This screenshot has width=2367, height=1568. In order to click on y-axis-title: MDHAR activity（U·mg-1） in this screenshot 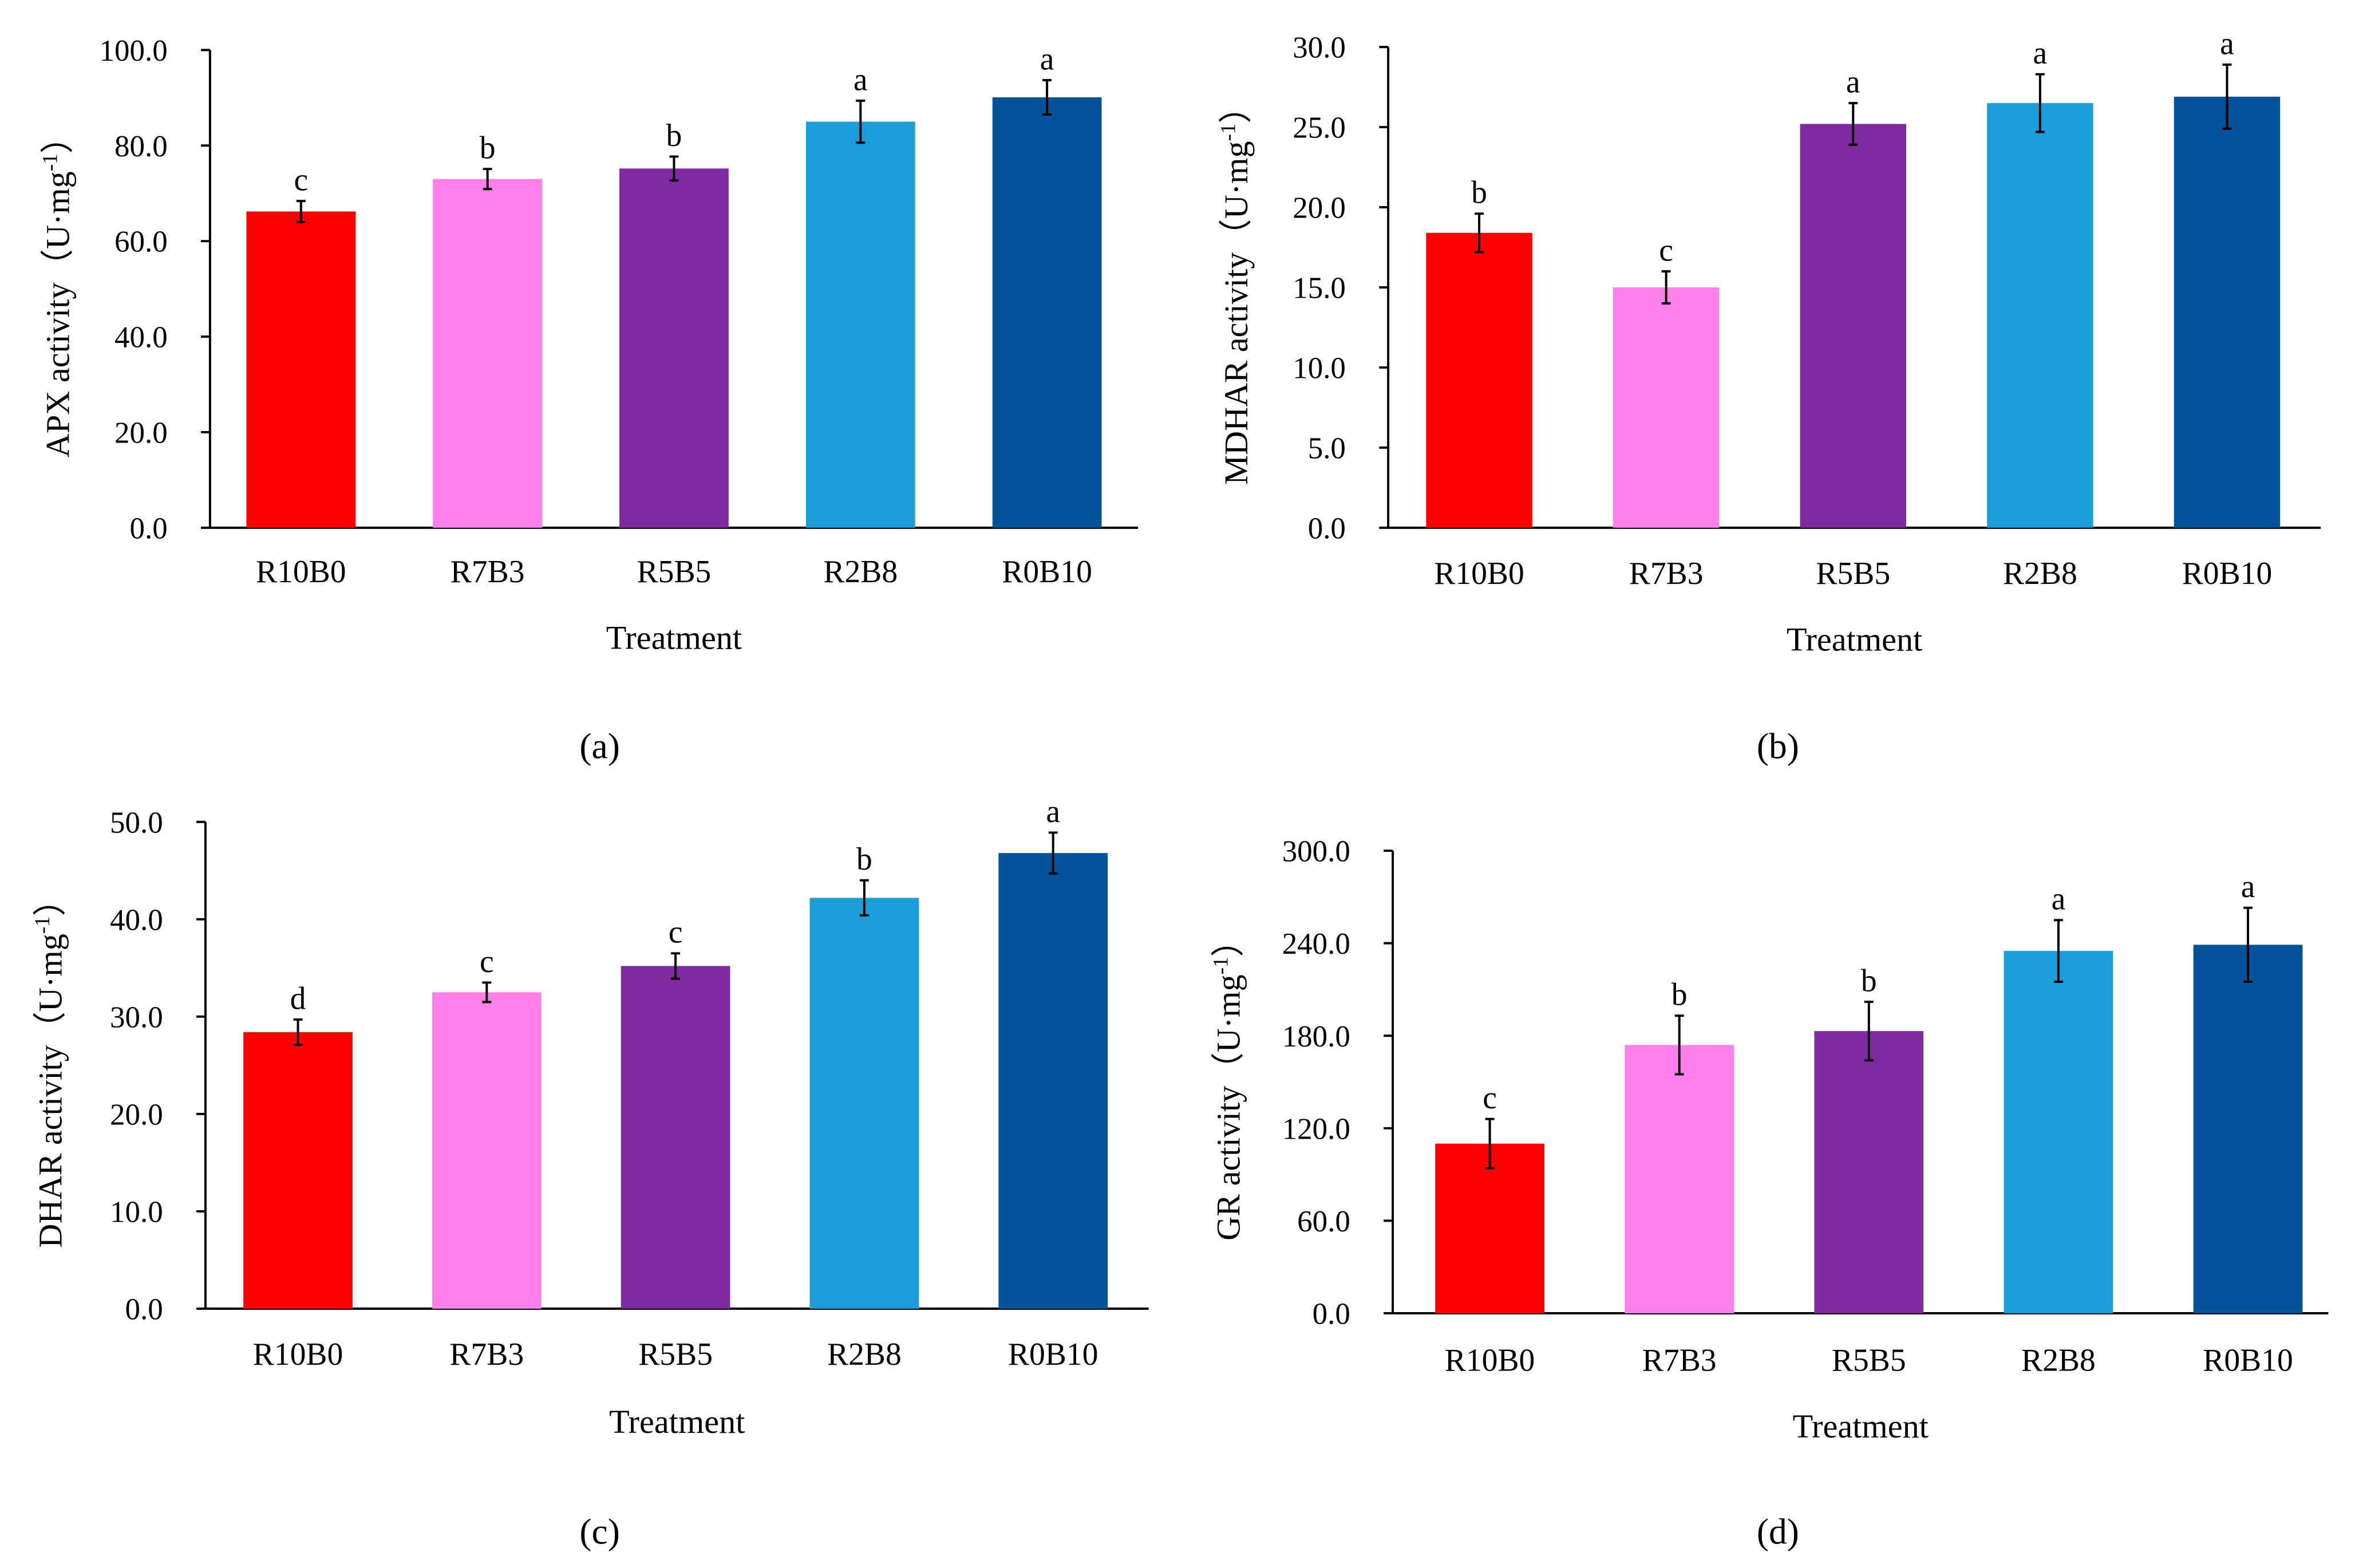, I will do `click(1236, 287)`.